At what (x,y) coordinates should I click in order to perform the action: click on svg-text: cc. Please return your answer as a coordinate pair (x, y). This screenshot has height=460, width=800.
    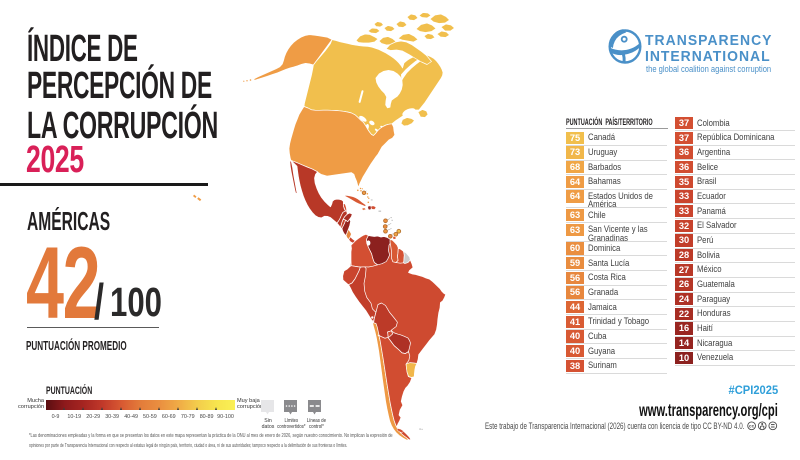
    Looking at the image, I should click on (752, 426).